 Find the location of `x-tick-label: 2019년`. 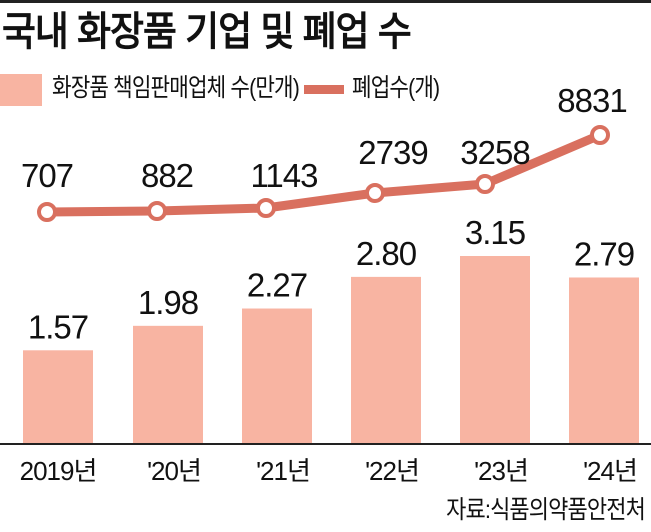

x-tick-label: 2019년 is located at coordinates (58, 471).